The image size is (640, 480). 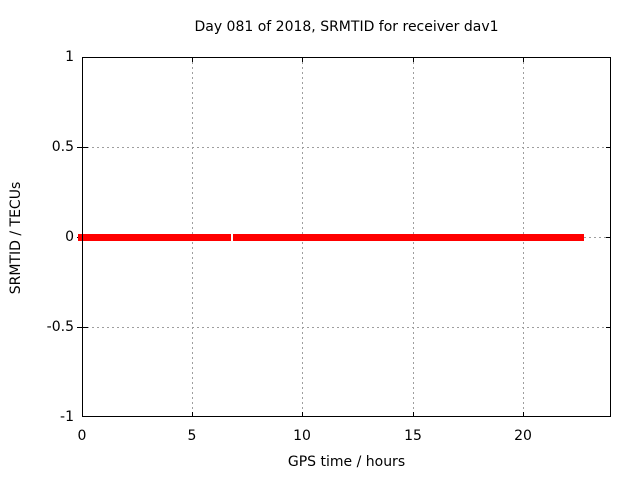 What do you see at coordinates (232, 237) in the screenshot?
I see `series-data-gap` at bounding box center [232, 237].